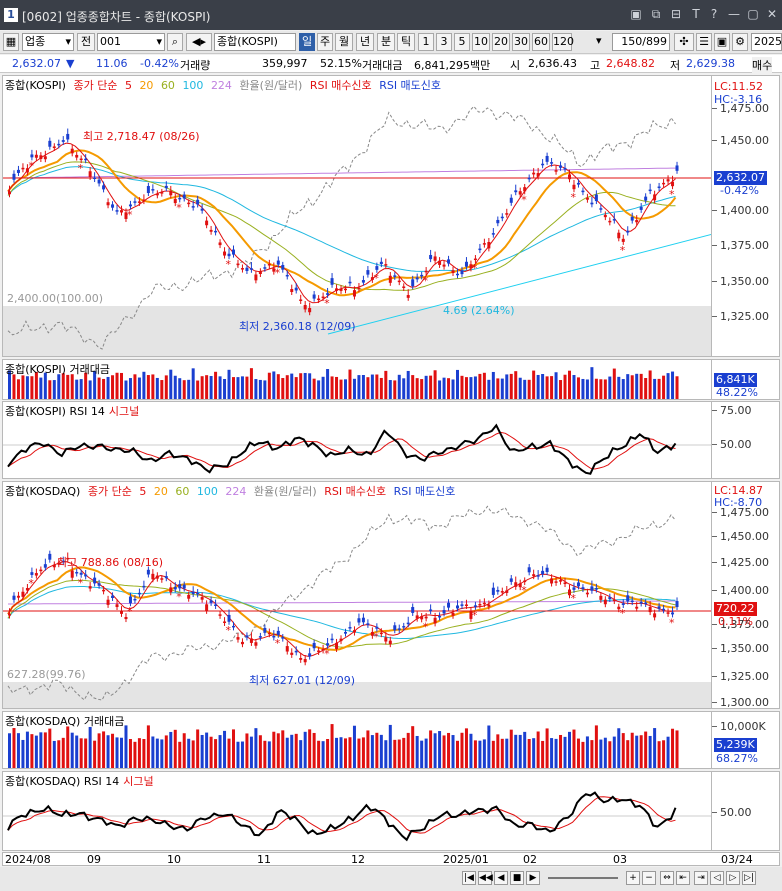 The width and height of the screenshot is (782, 891). I want to click on kosdaq-tick: 1,400.00, so click(740, 590).